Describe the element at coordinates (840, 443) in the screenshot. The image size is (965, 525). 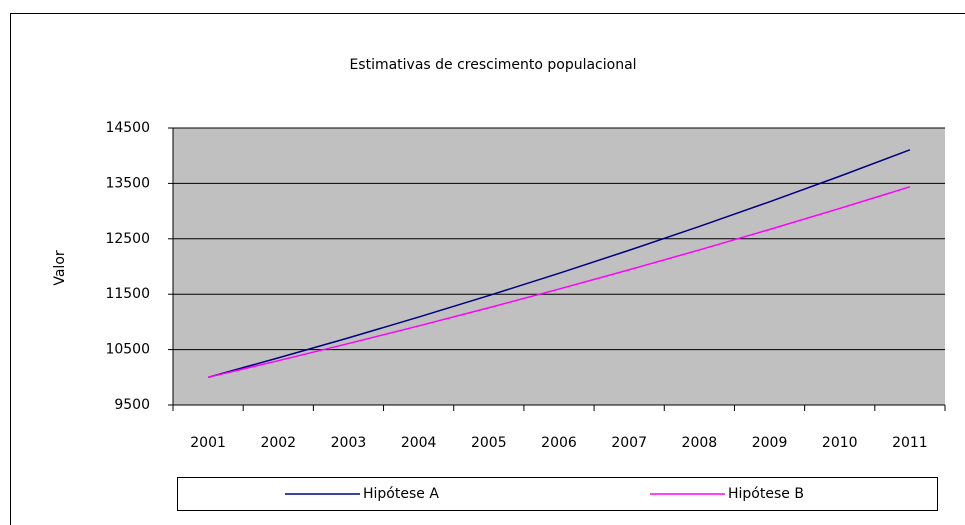
I see `x-tick-label: 2010` at that location.